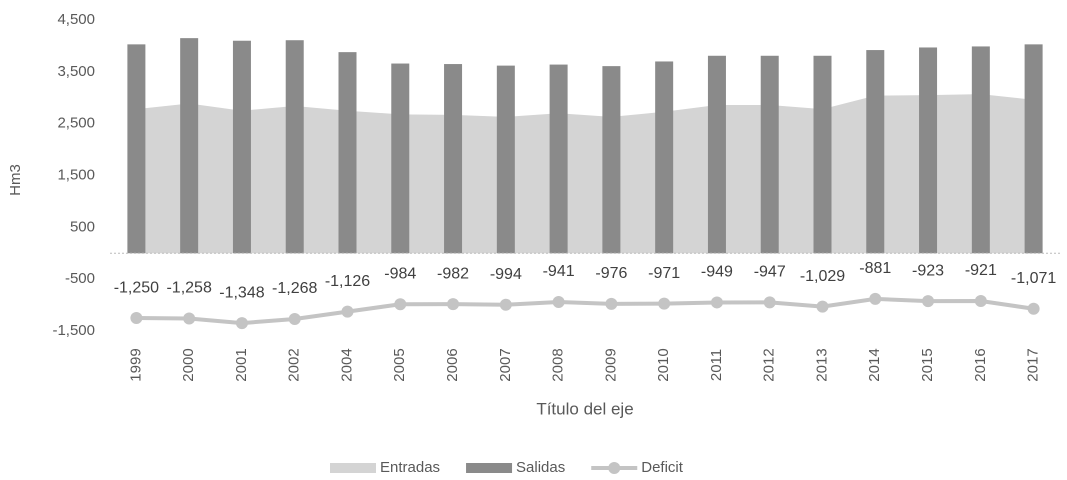 This screenshot has width=1067, height=480. Describe the element at coordinates (76, 123) in the screenshot. I see `y-tick-label: 2,500` at that location.